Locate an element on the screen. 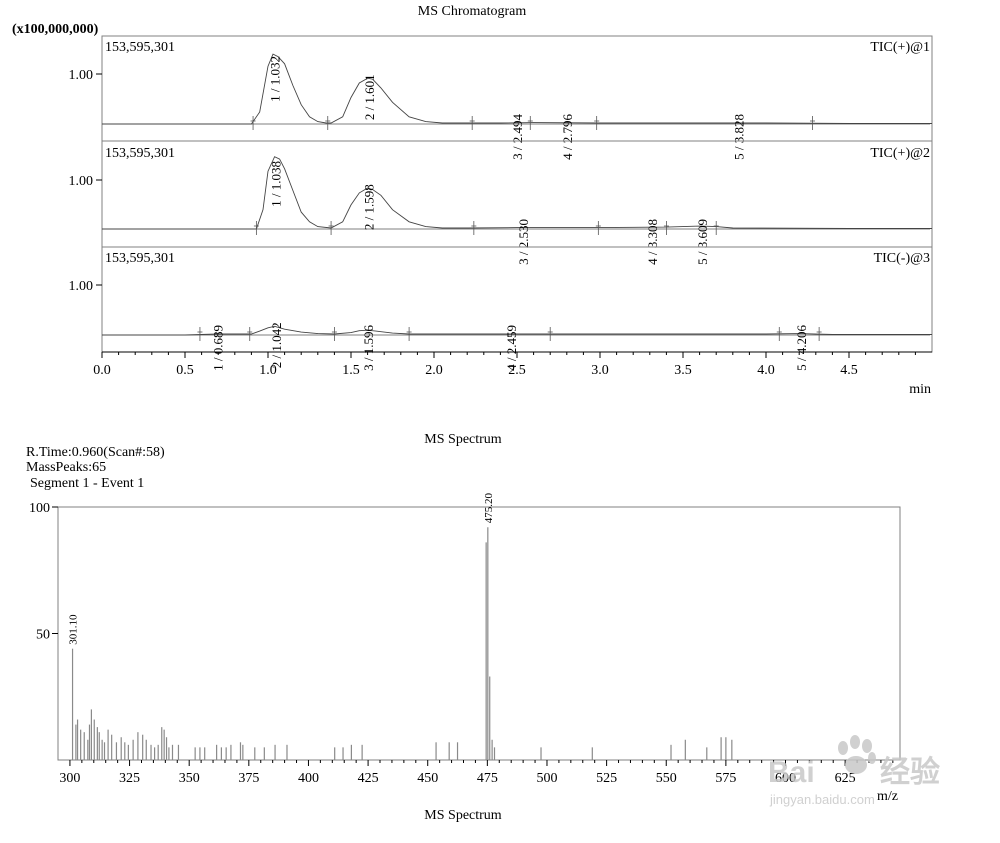 The width and height of the screenshot is (1000, 843). x-tick-label: 400 is located at coordinates (308, 778).